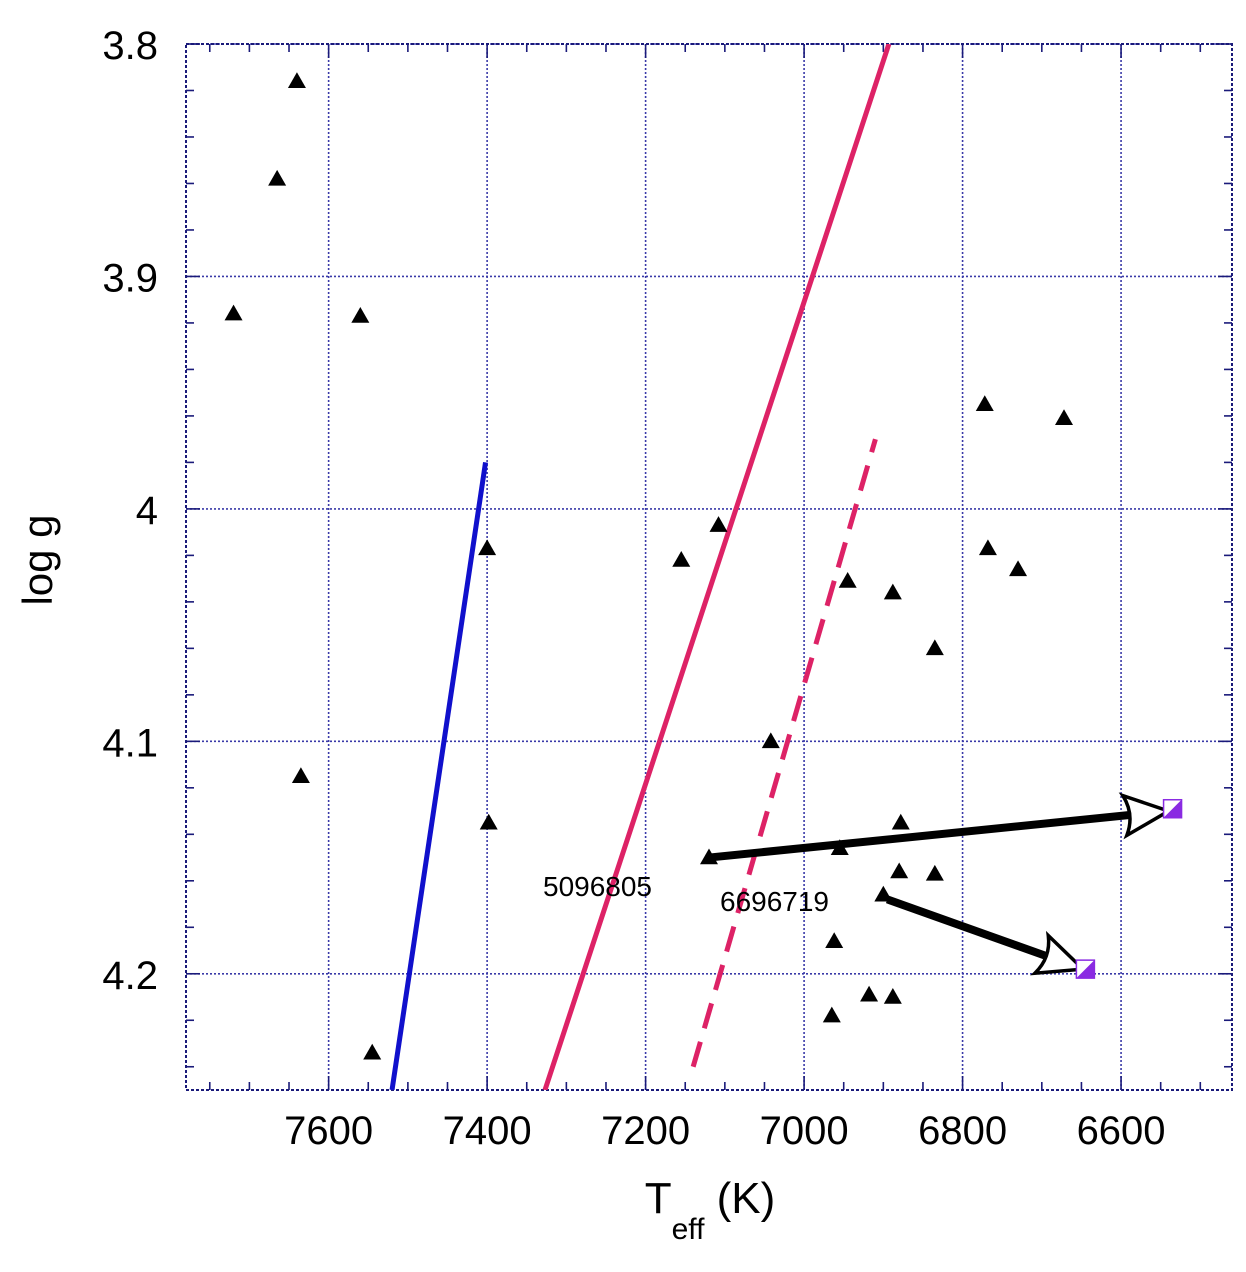  What do you see at coordinates (784, 753) in the screenshot?
I see `dashed-model-line` at bounding box center [784, 753].